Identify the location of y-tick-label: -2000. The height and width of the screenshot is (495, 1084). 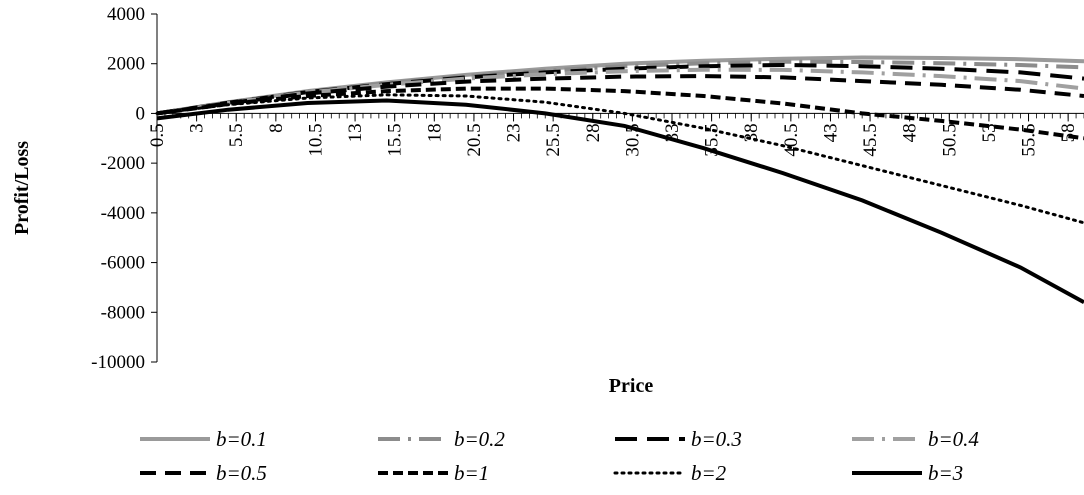
(123, 163).